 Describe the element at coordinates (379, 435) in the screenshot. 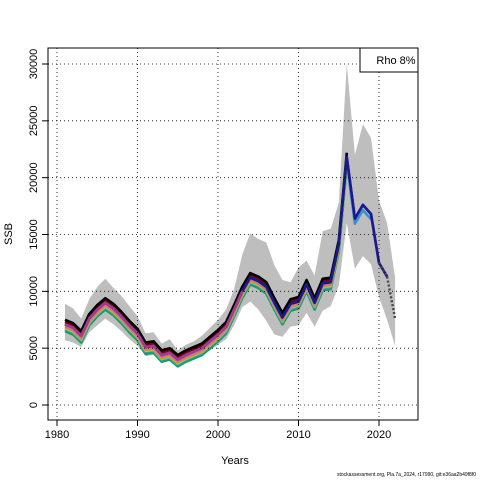

I see `x-tick-label: 2020` at that location.